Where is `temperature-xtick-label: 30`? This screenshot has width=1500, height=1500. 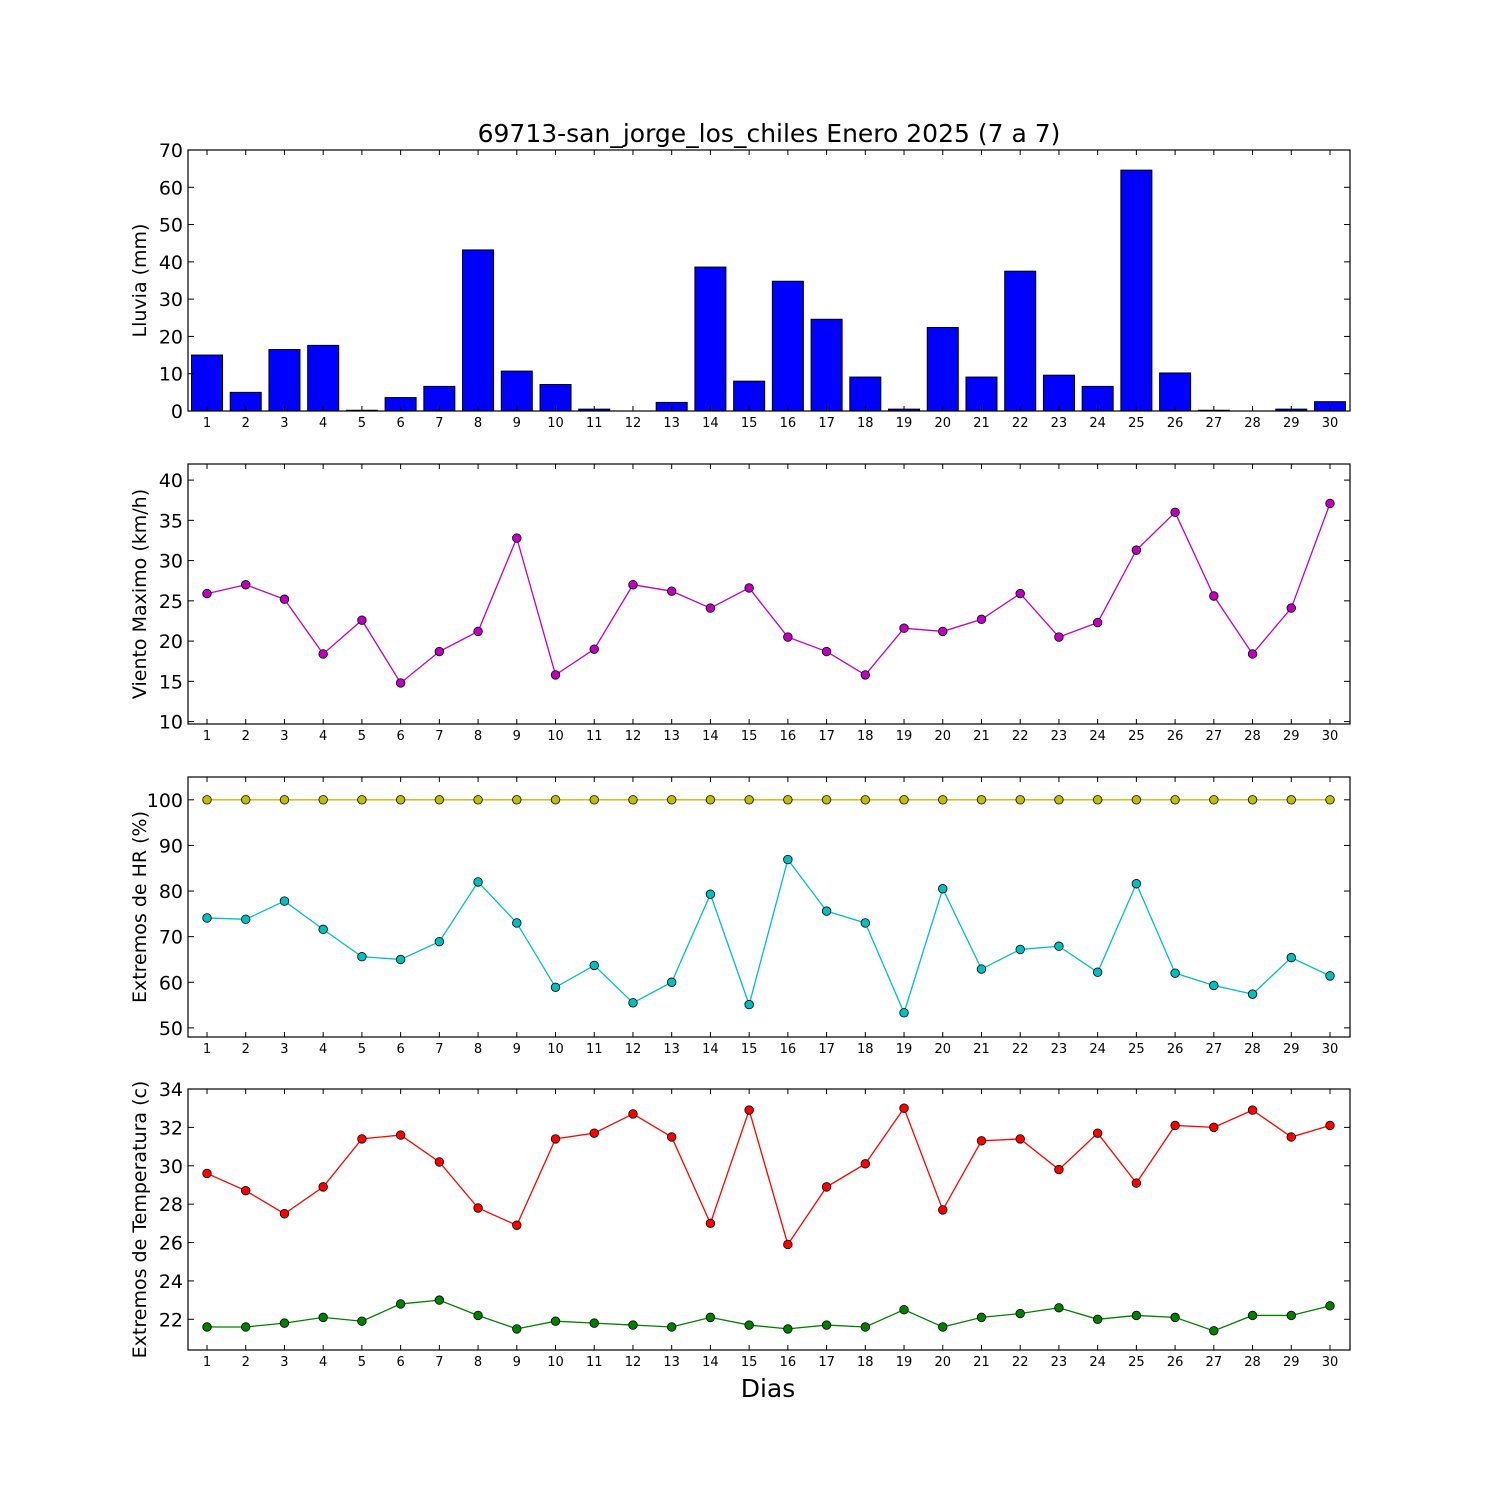
temperature-xtick-label: 30 is located at coordinates (1330, 1362).